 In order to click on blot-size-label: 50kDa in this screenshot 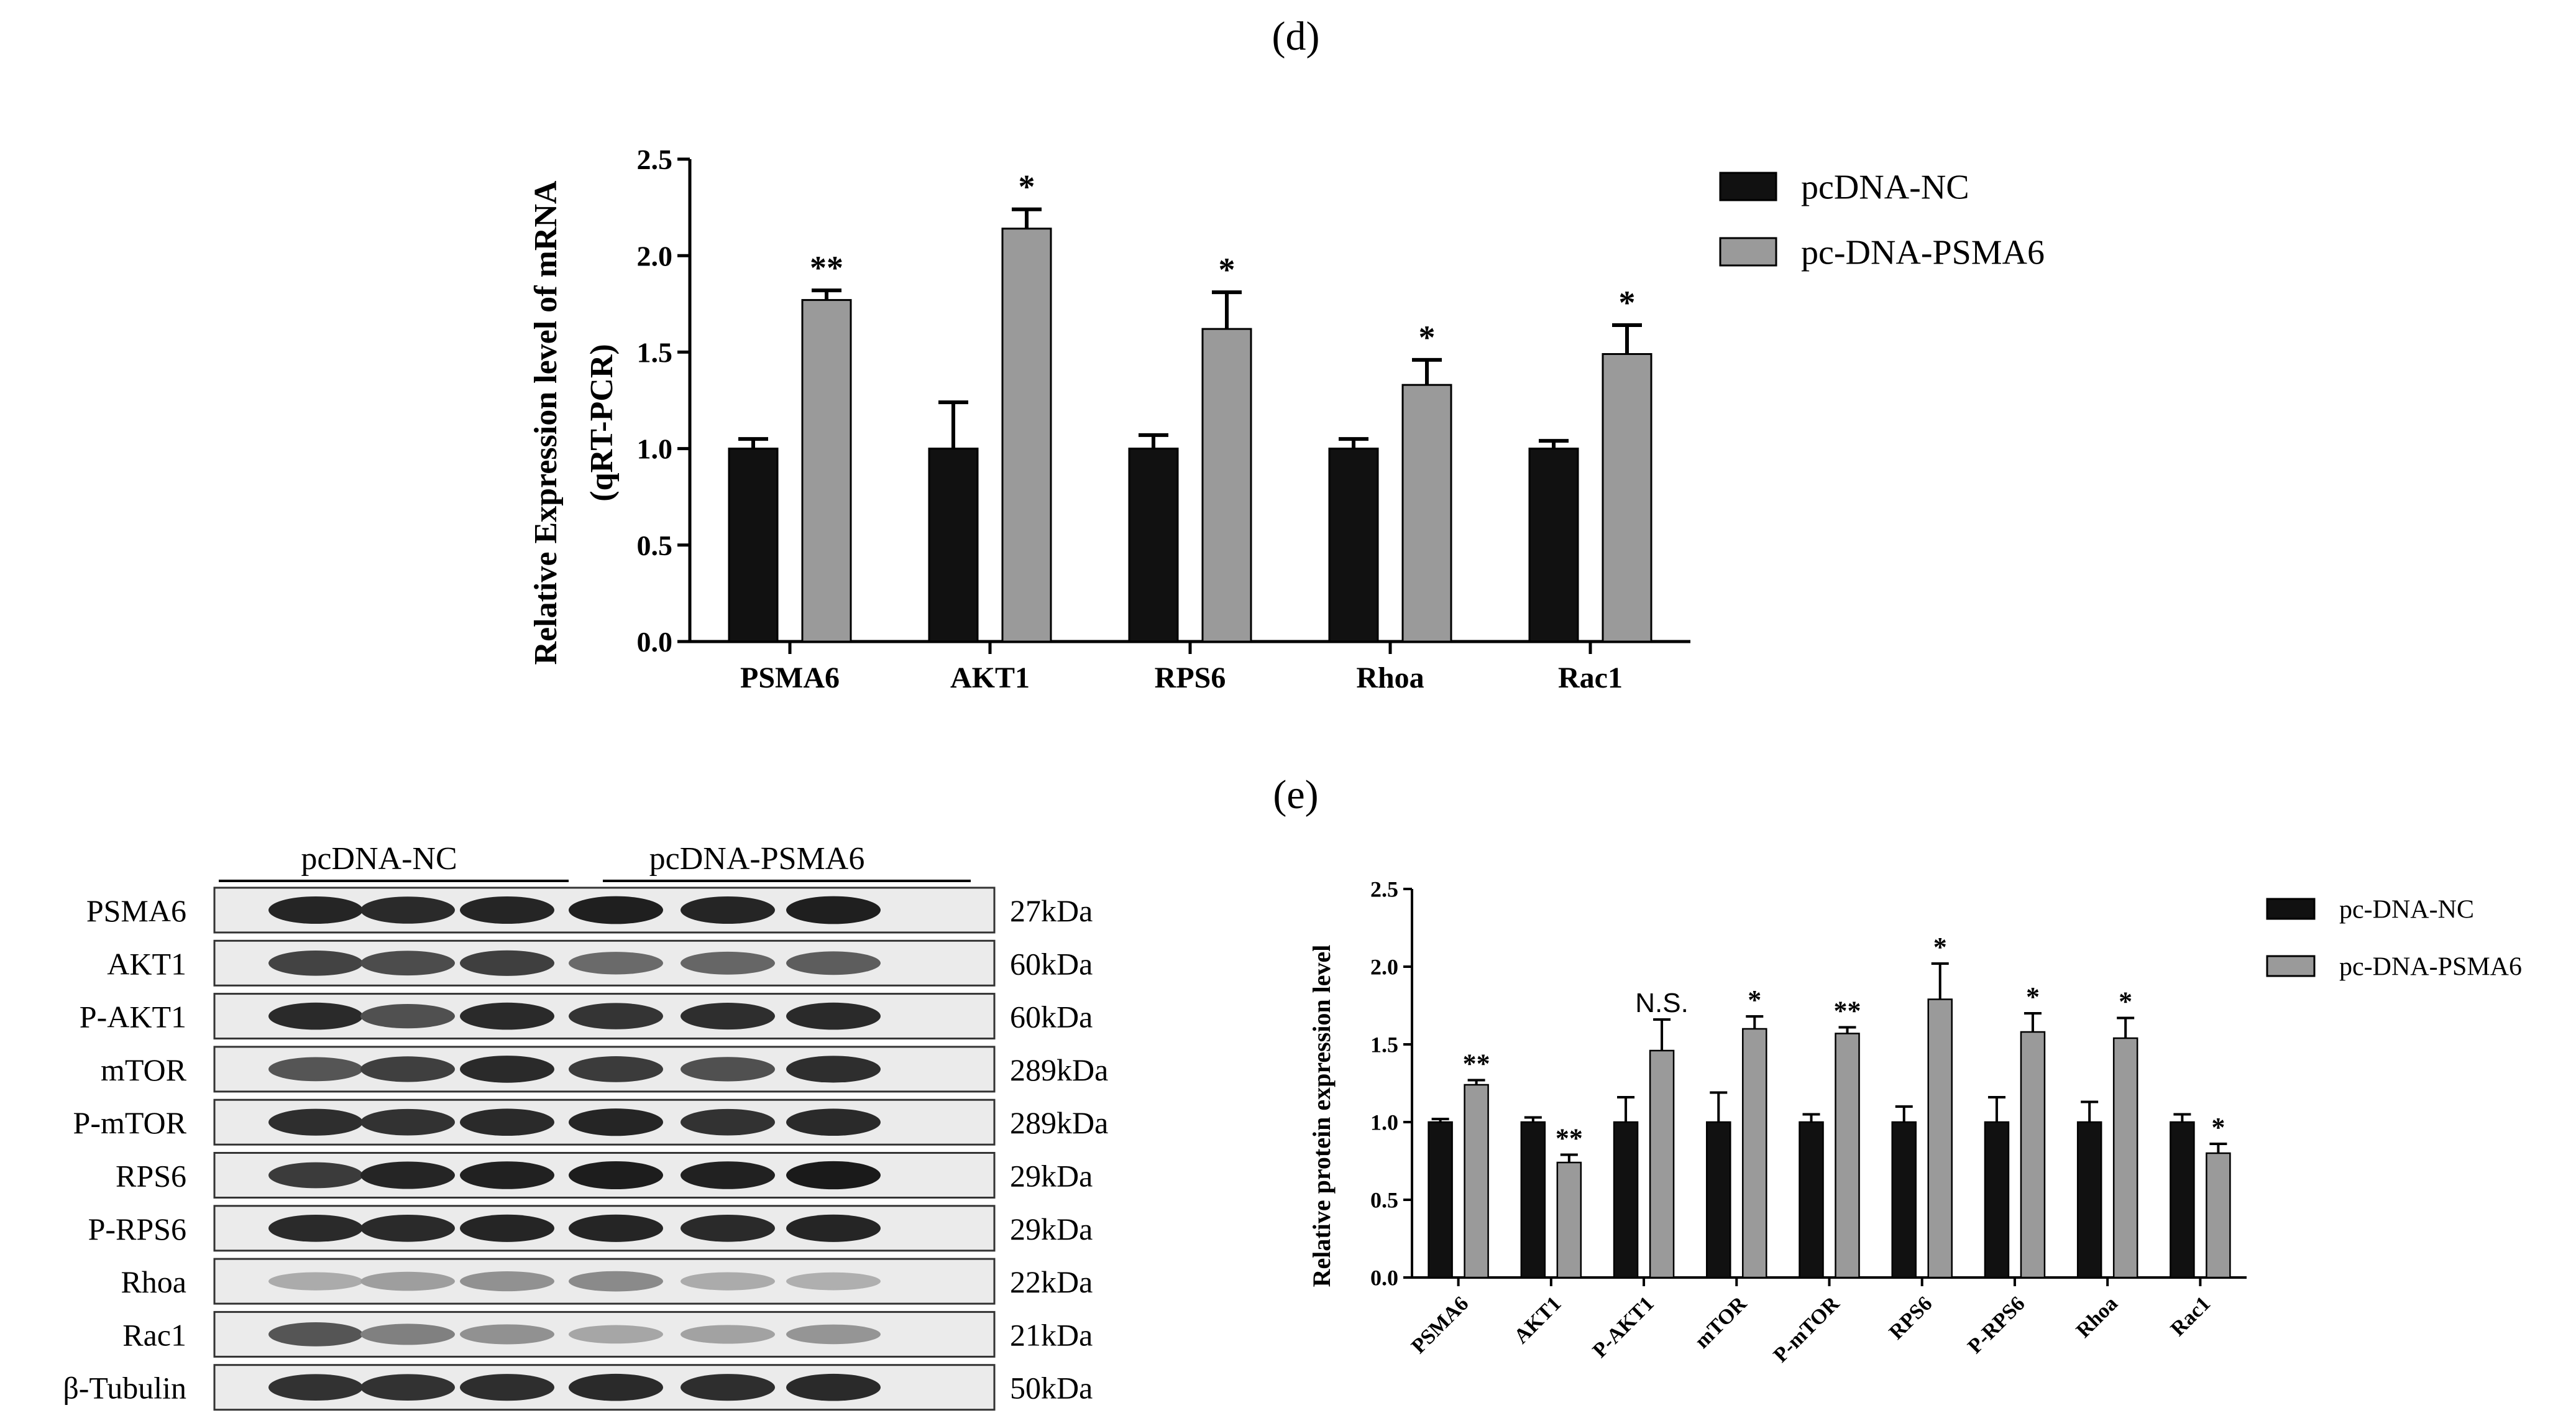, I will do `click(1051, 1388)`.